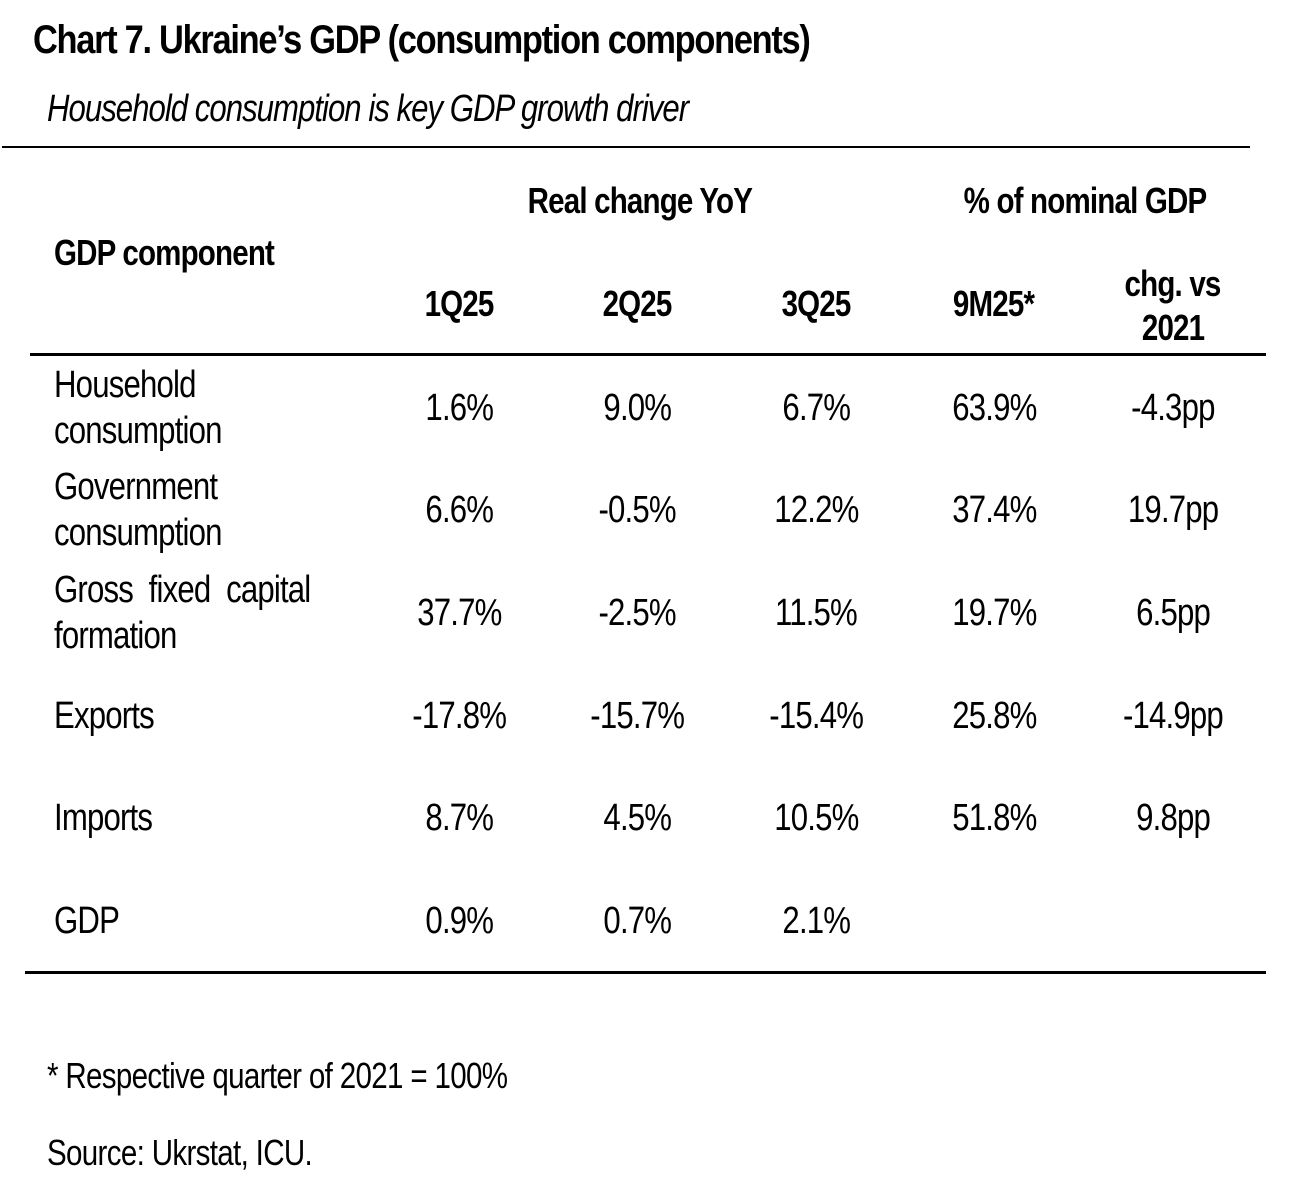 The height and width of the screenshot is (1197, 1292). I want to click on table-cell: 4.5%, so click(637, 818).